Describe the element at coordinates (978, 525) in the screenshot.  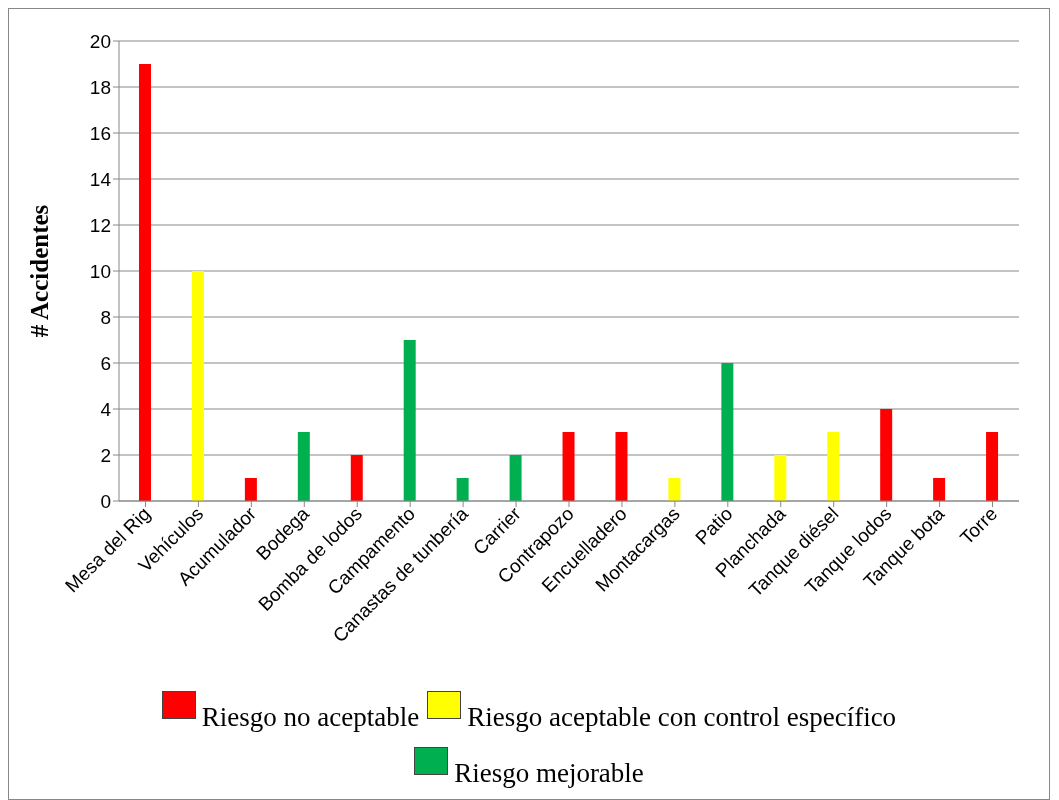
I see `x-tick-label: Torre` at that location.